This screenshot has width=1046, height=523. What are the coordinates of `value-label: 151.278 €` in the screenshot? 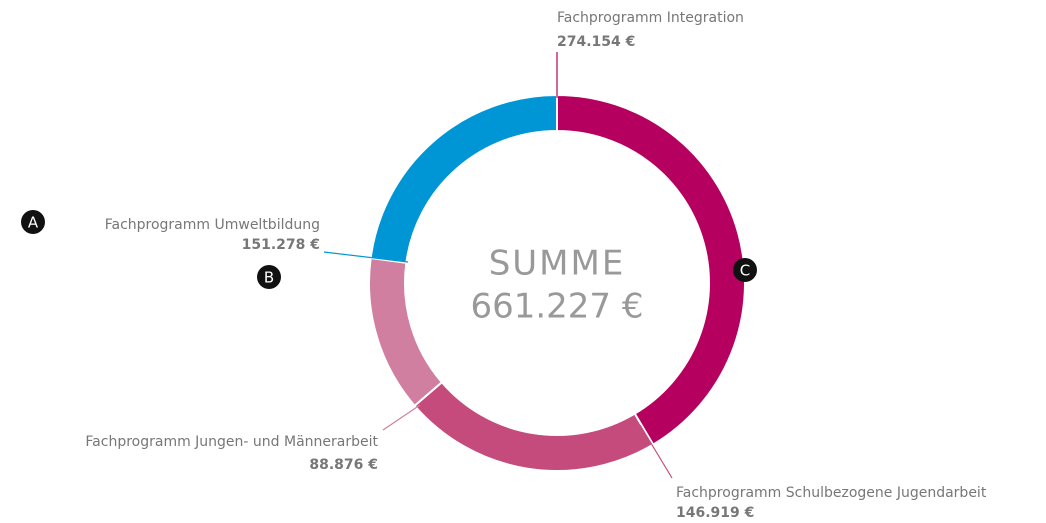 It's located at (281, 245).